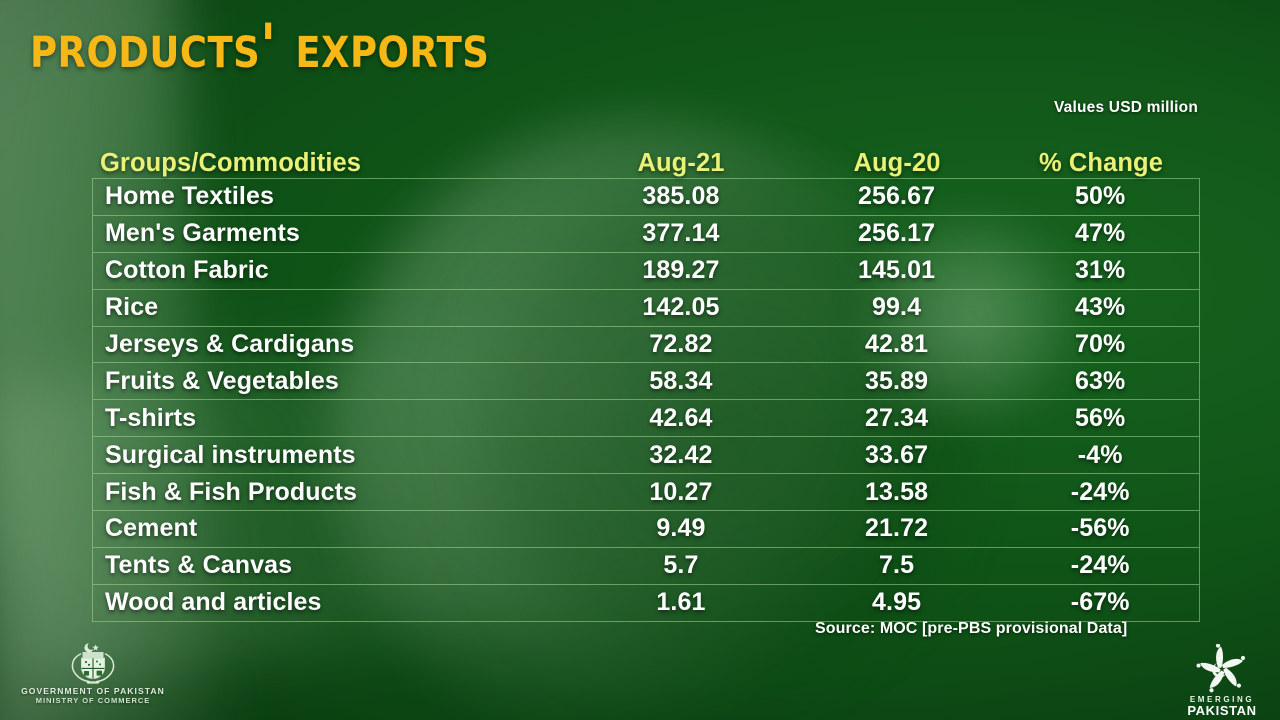  Describe the element at coordinates (646, 419) in the screenshot. I see `table-row: T-shirts 42.64 27.34 56%` at that location.